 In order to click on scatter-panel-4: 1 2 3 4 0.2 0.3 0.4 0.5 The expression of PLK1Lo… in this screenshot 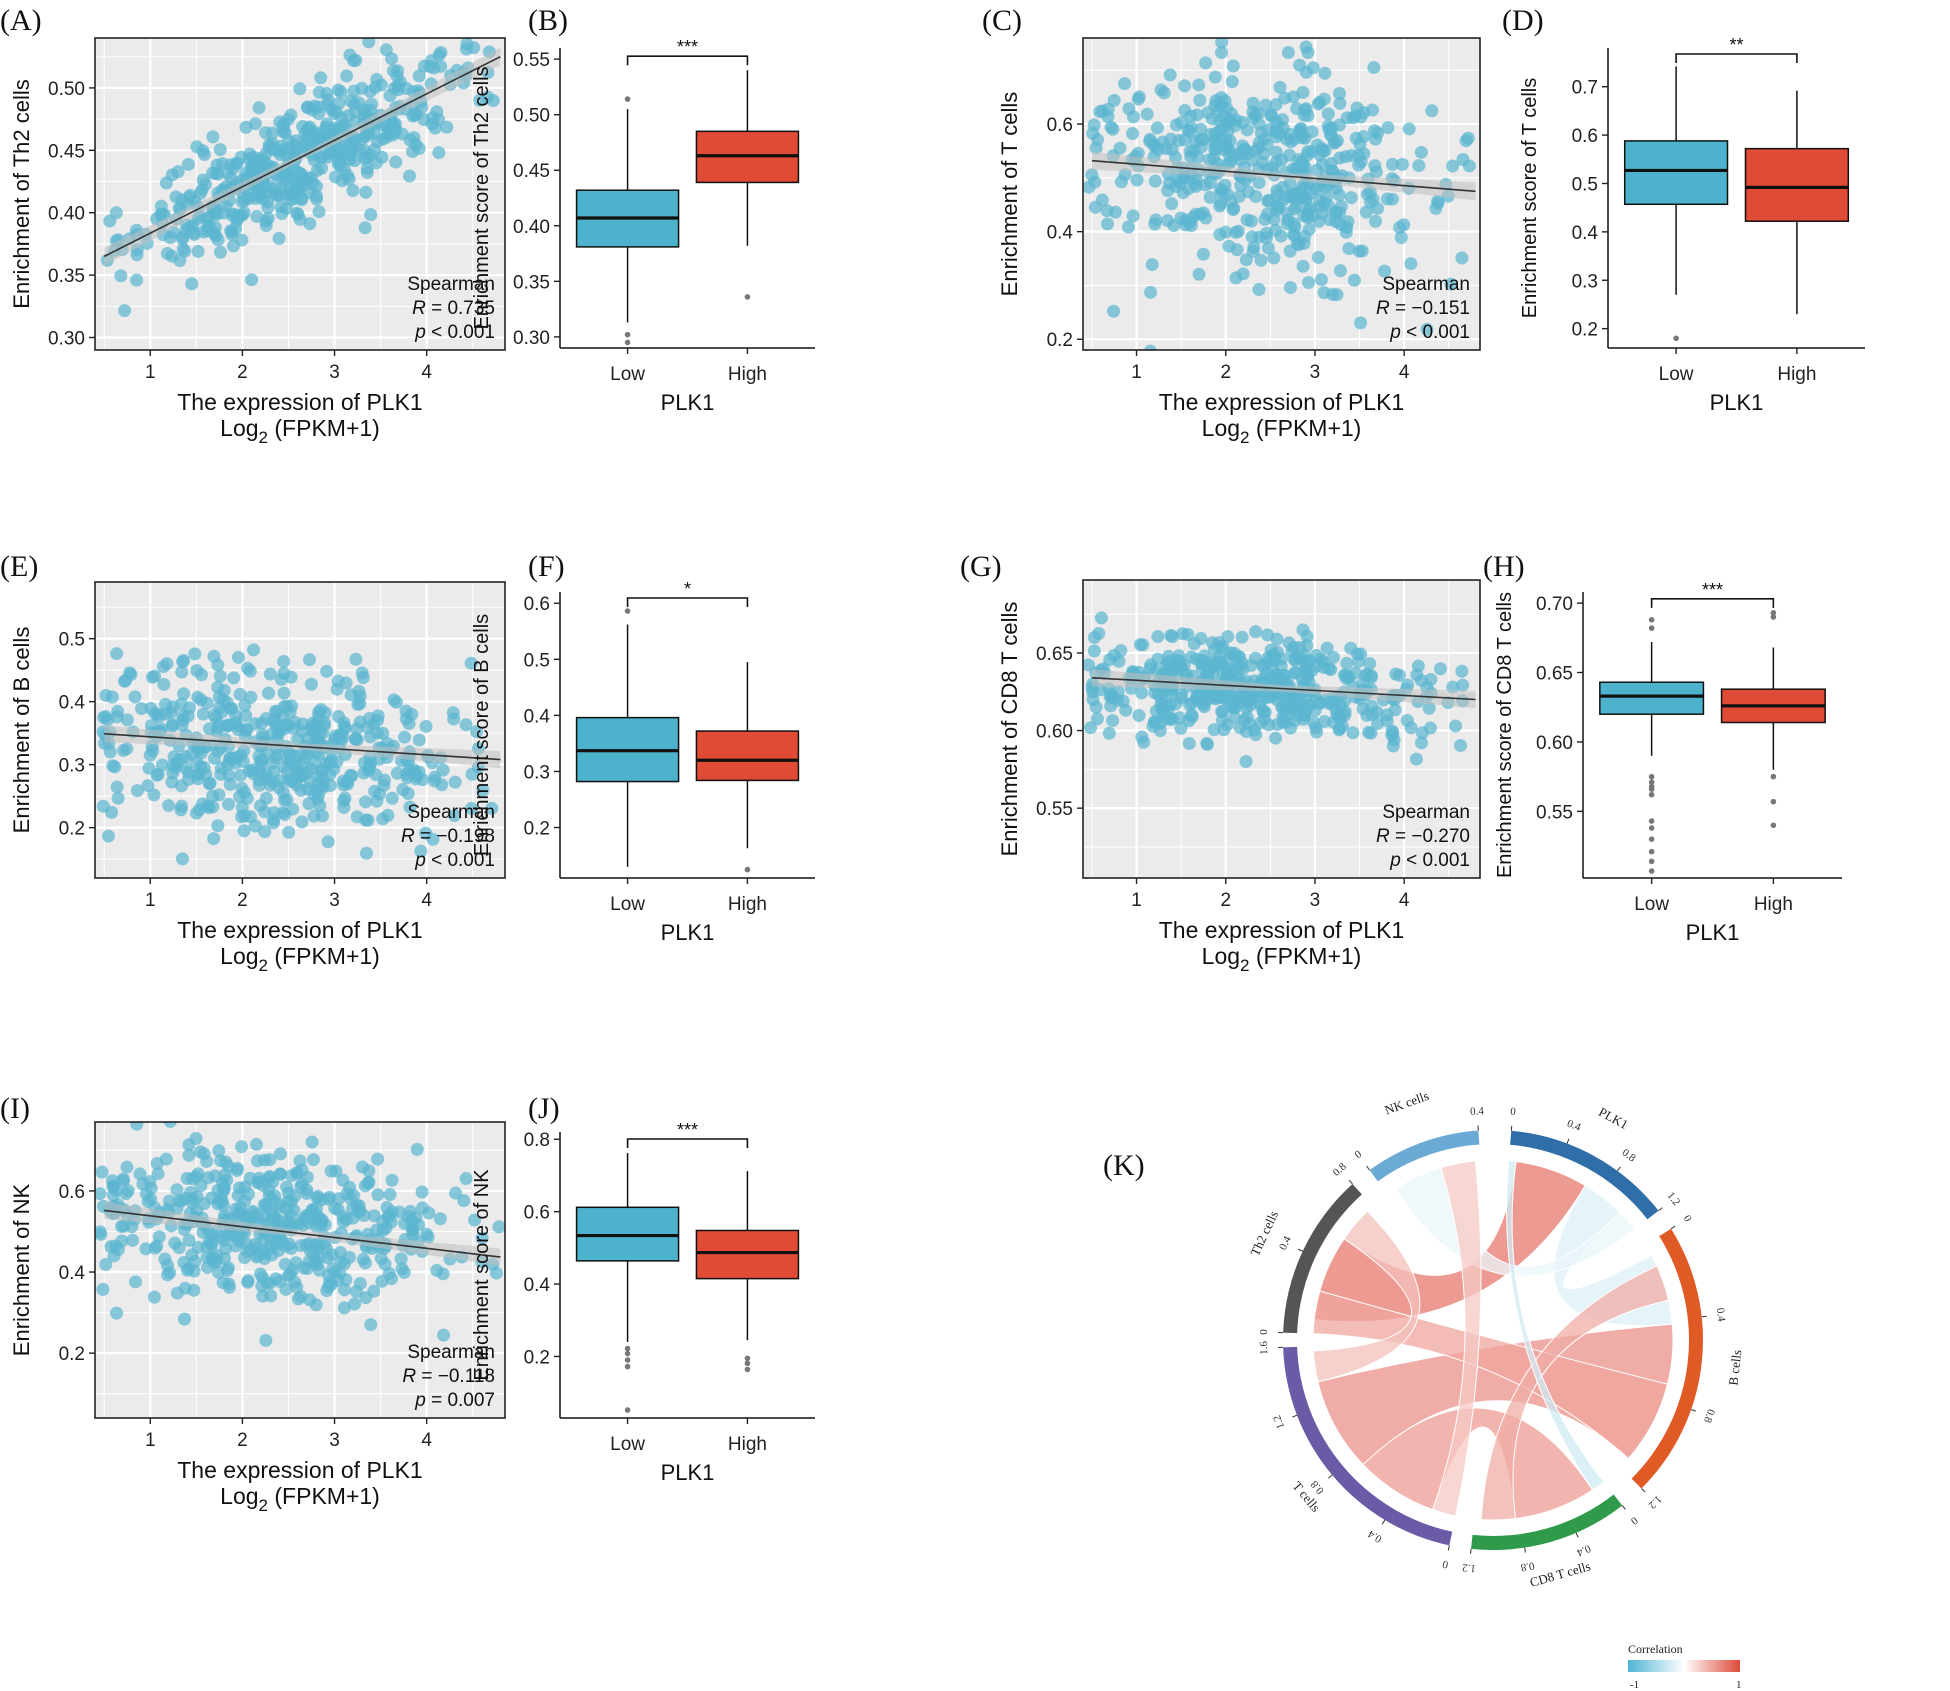, I will do `click(257, 778)`.